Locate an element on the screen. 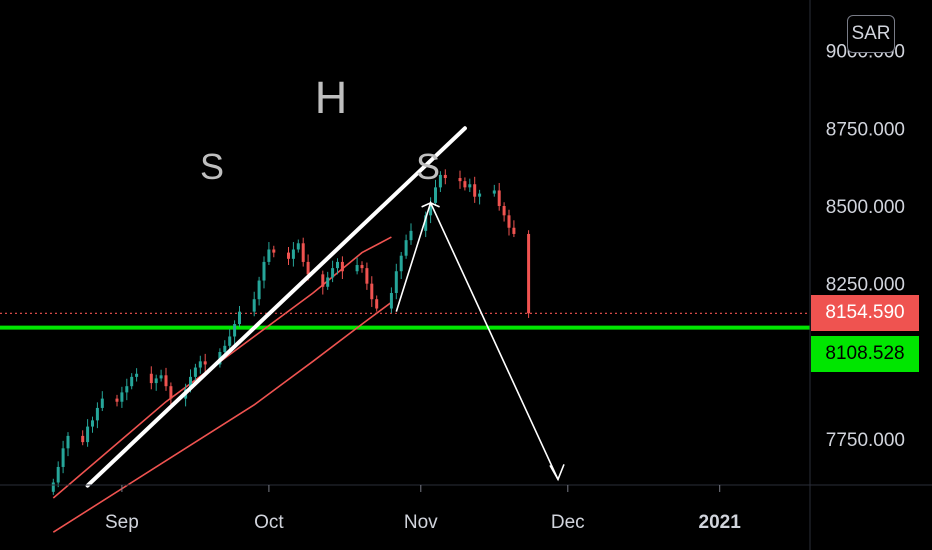  arrow-vertex-icon is located at coordinates (430, 205).